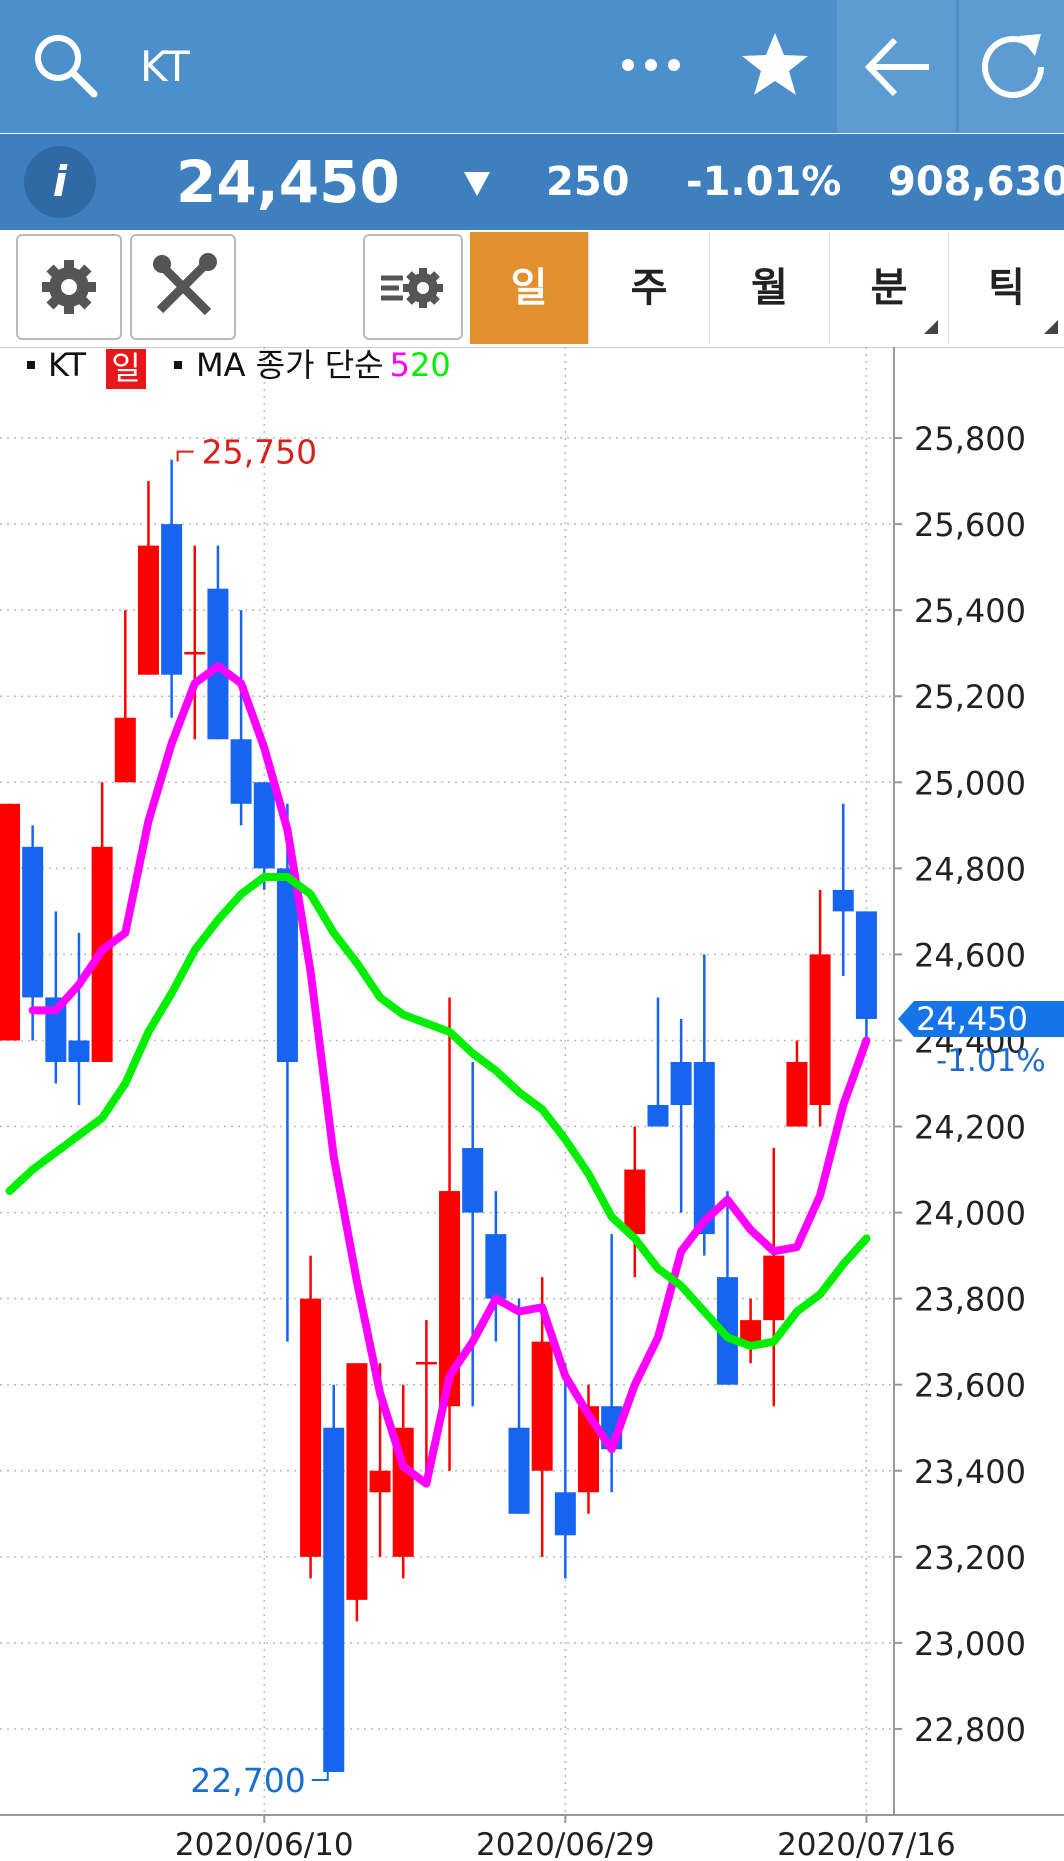  Describe the element at coordinates (288, 182) in the screenshot. I see `price: 24,450` at that location.